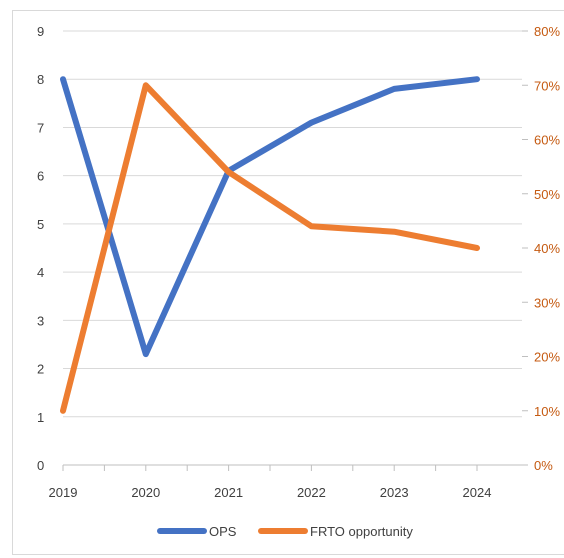 Image resolution: width=564 pixels, height=558 pixels. I want to click on y-left-tick-label: 5, so click(40, 224).